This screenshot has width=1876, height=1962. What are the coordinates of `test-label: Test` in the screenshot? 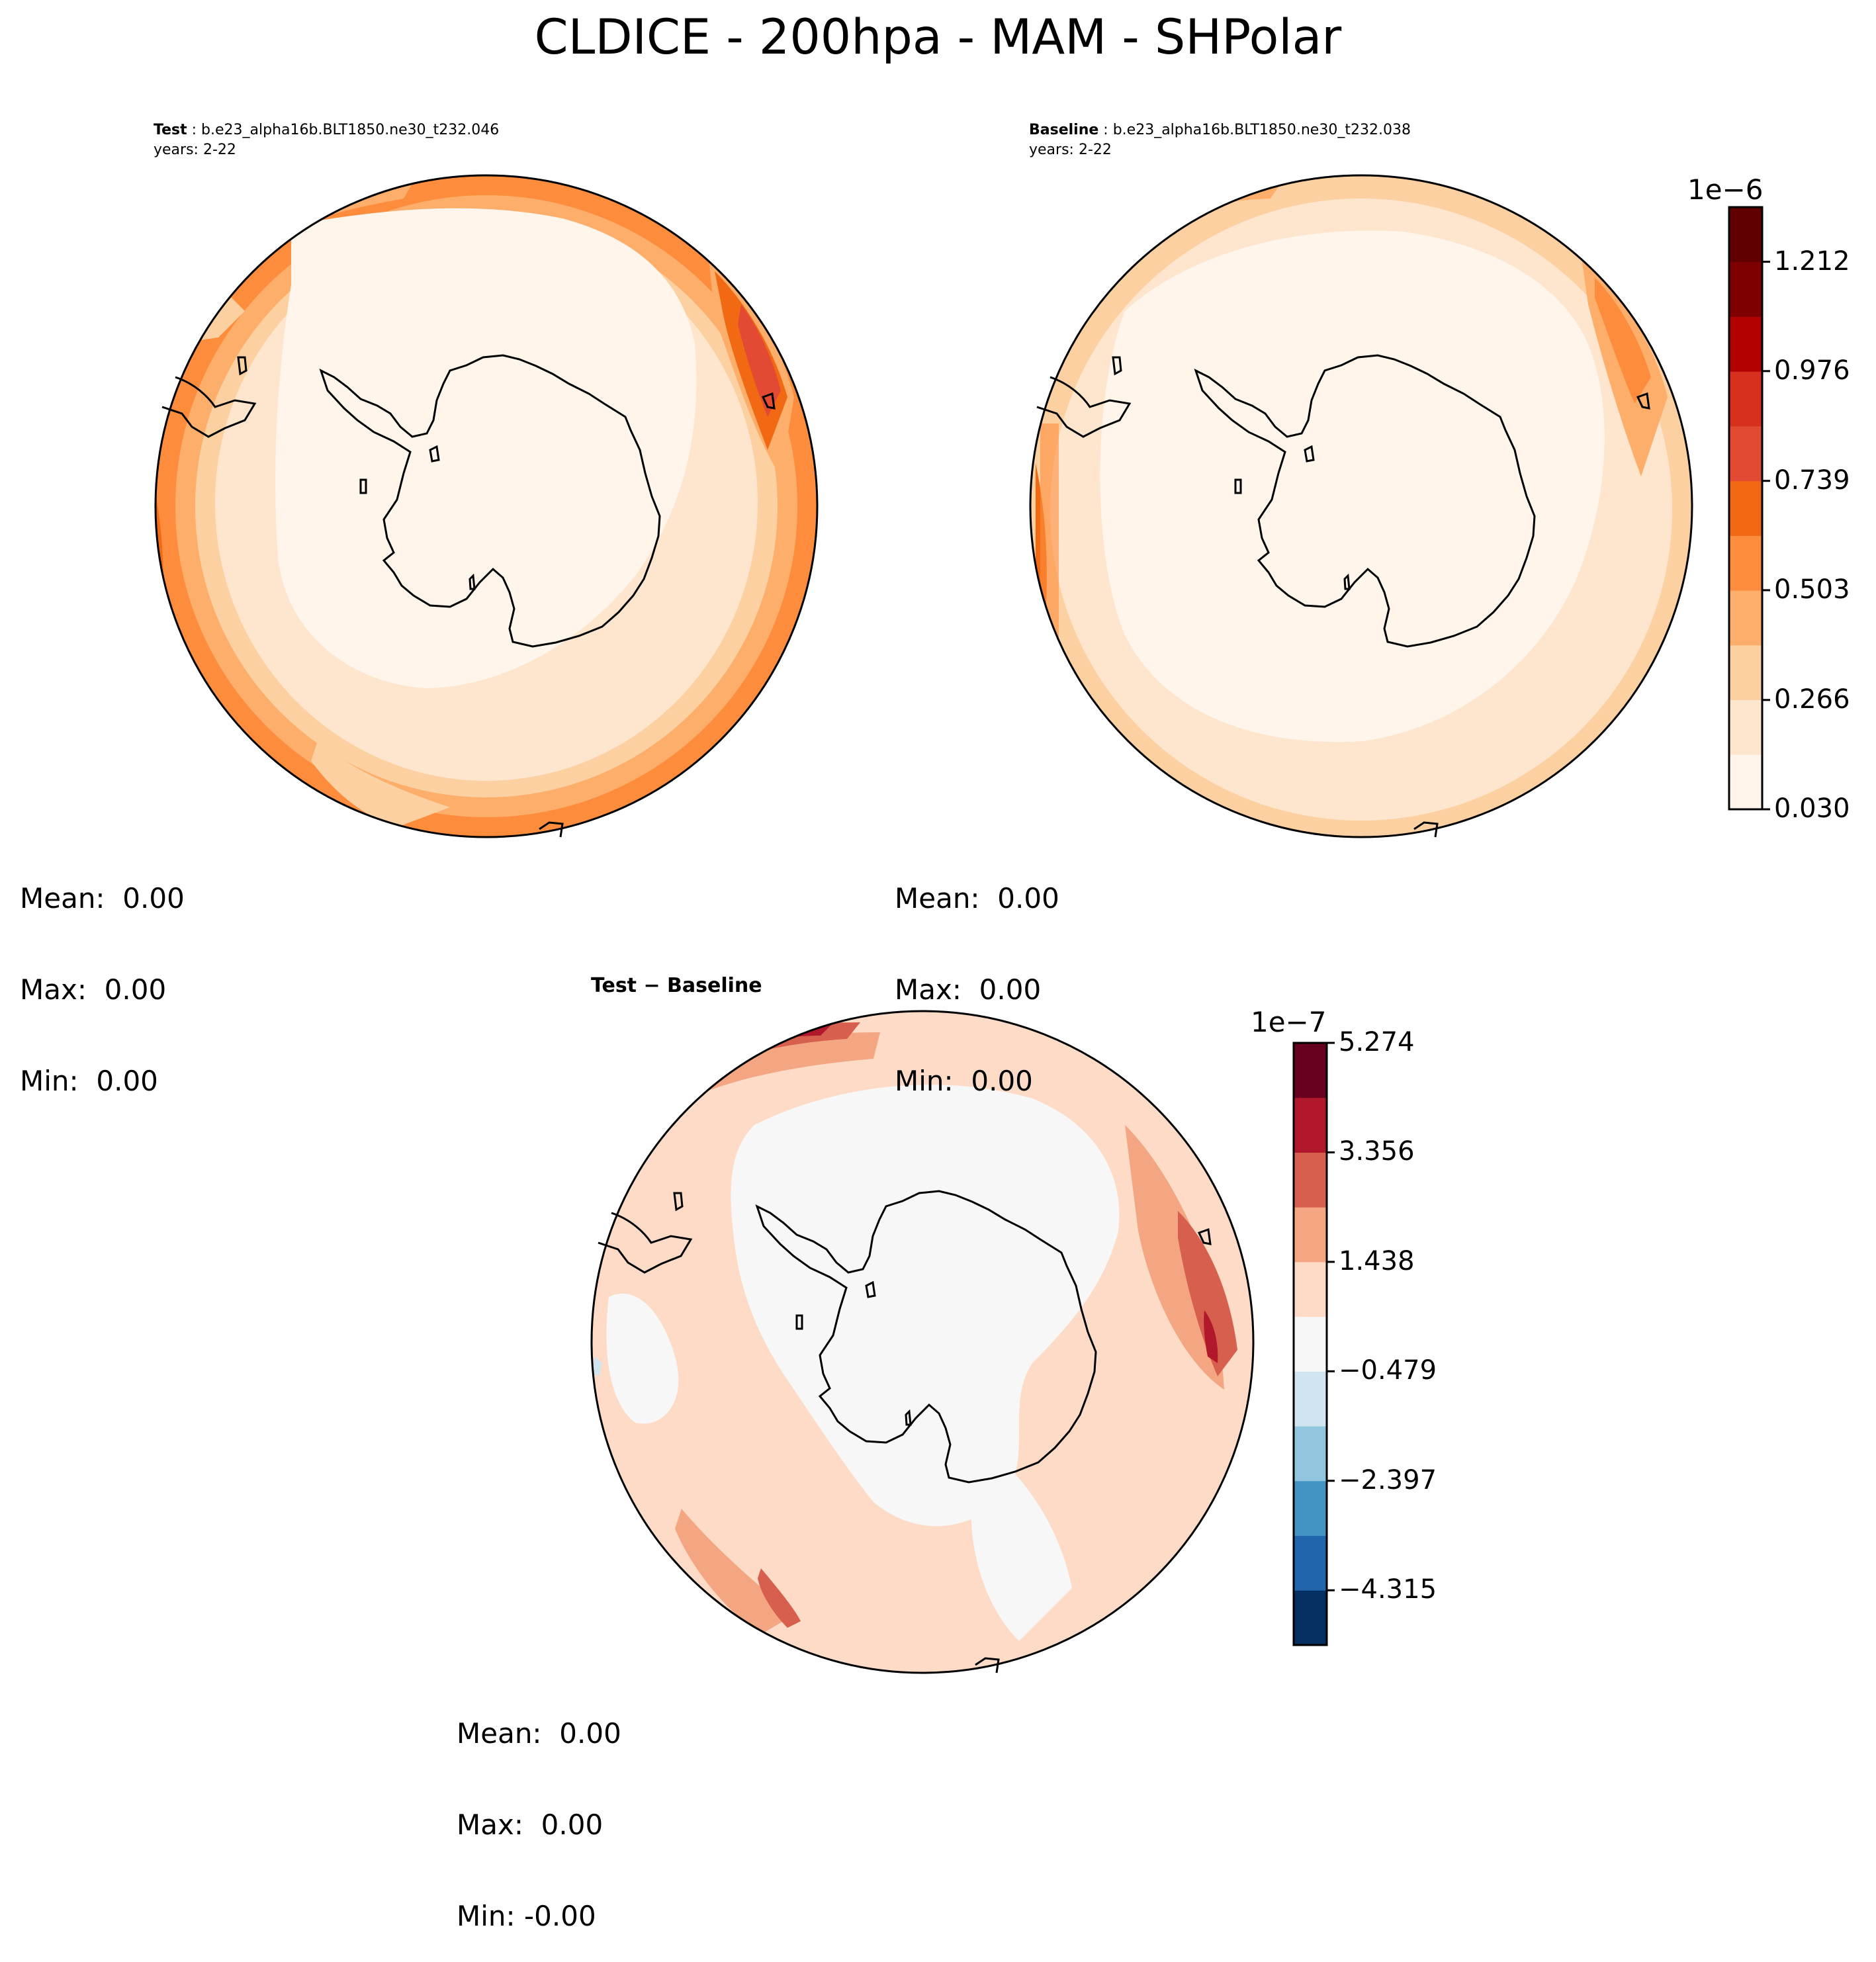 It's located at (170, 130).